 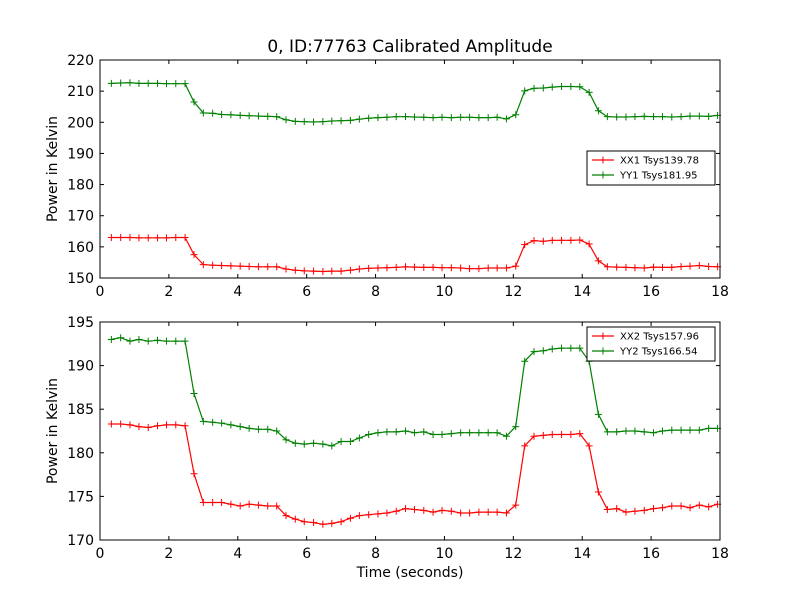 What do you see at coordinates (80, 92) in the screenshot?
I see `top-y-tick-label: 210` at bounding box center [80, 92].